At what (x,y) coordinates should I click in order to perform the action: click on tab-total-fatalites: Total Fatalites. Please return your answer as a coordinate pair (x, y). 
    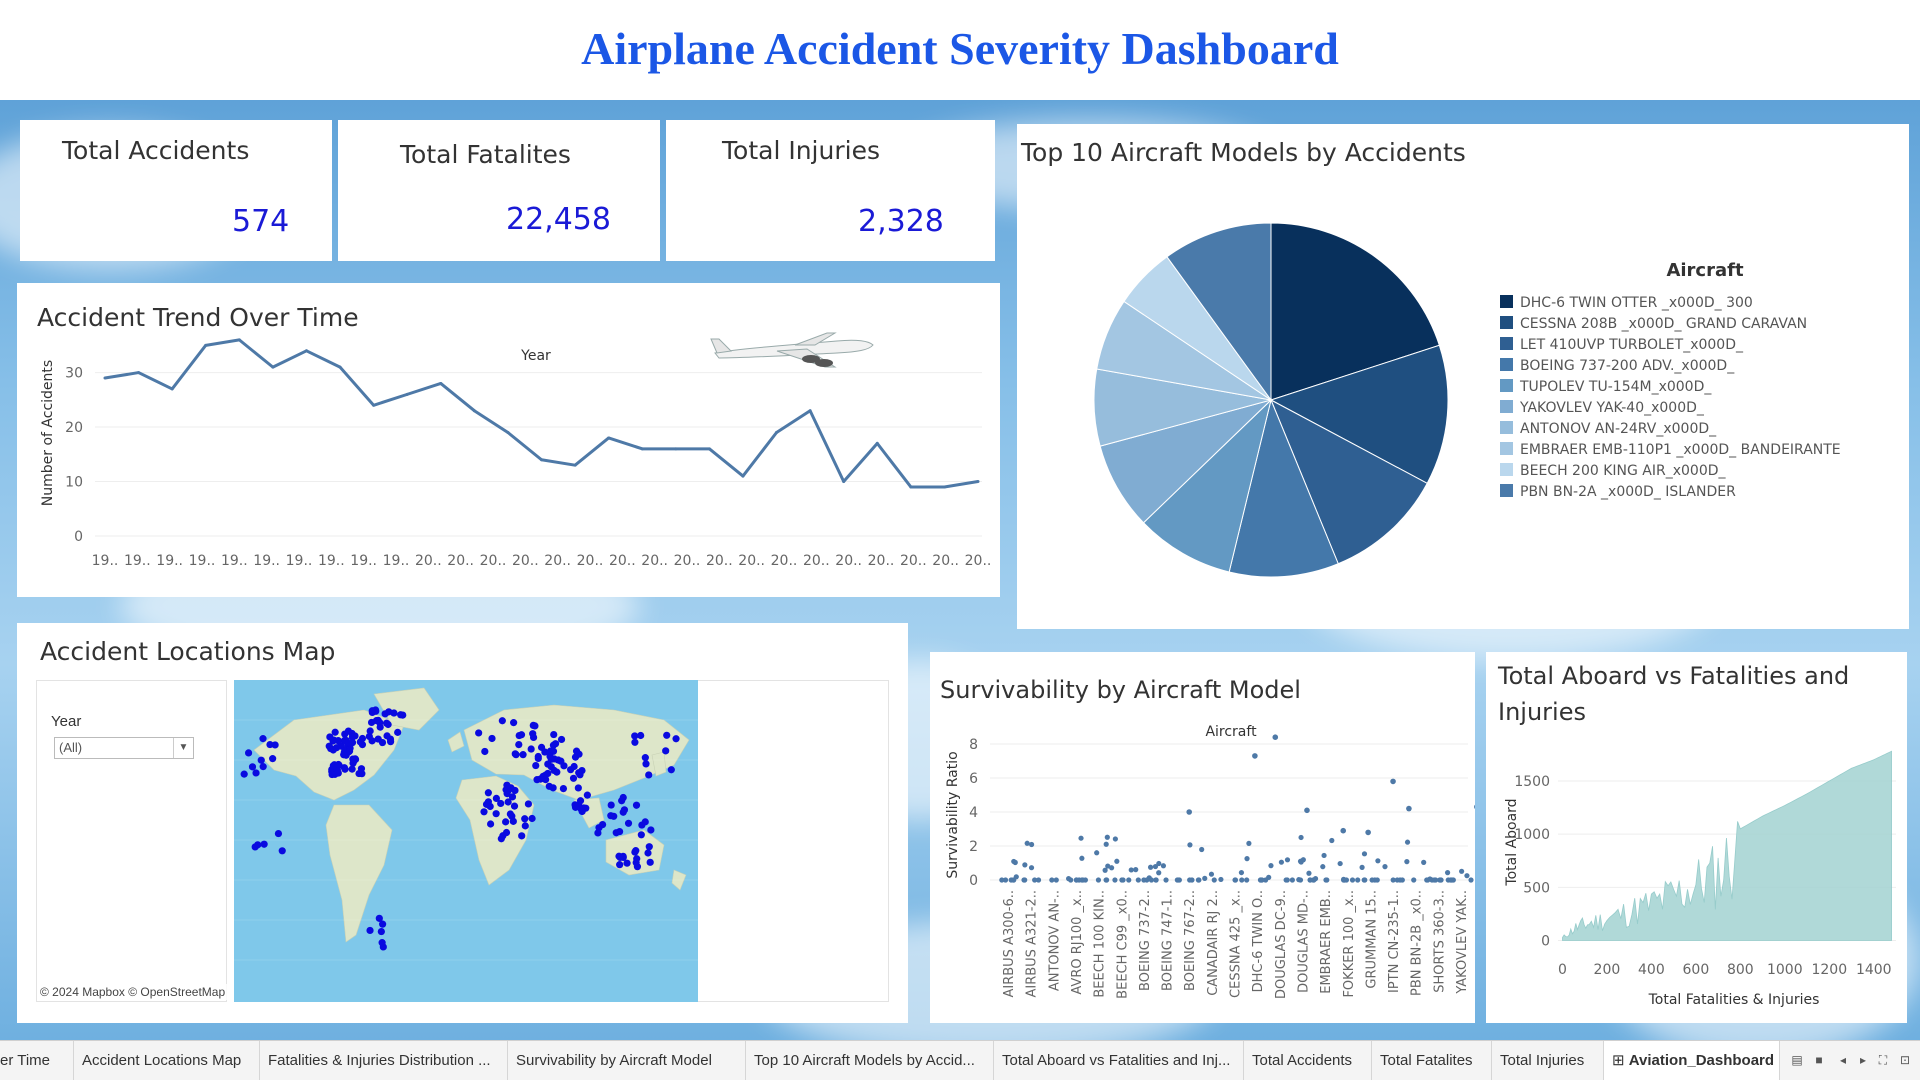
    Looking at the image, I should click on (1432, 1060).